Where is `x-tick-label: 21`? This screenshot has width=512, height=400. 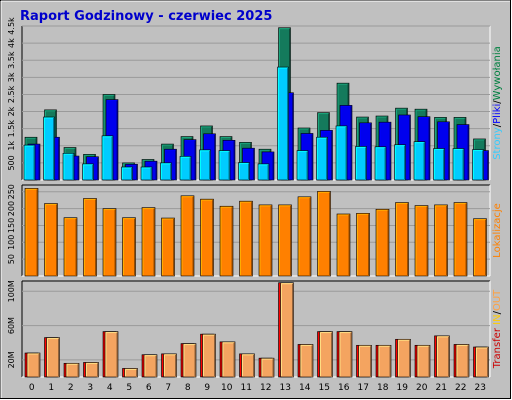 x-tick-label: 21 is located at coordinates (441, 388).